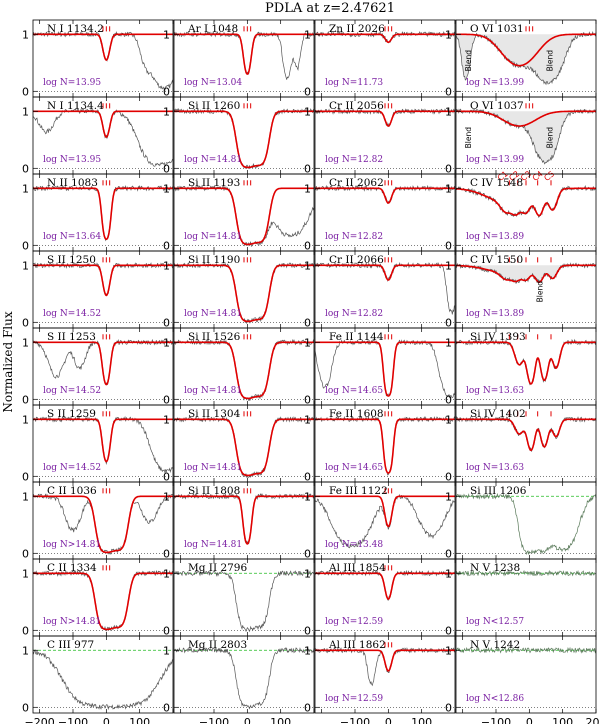  What do you see at coordinates (388, 720) in the screenshot?
I see `x-tick-label: 0` at bounding box center [388, 720].